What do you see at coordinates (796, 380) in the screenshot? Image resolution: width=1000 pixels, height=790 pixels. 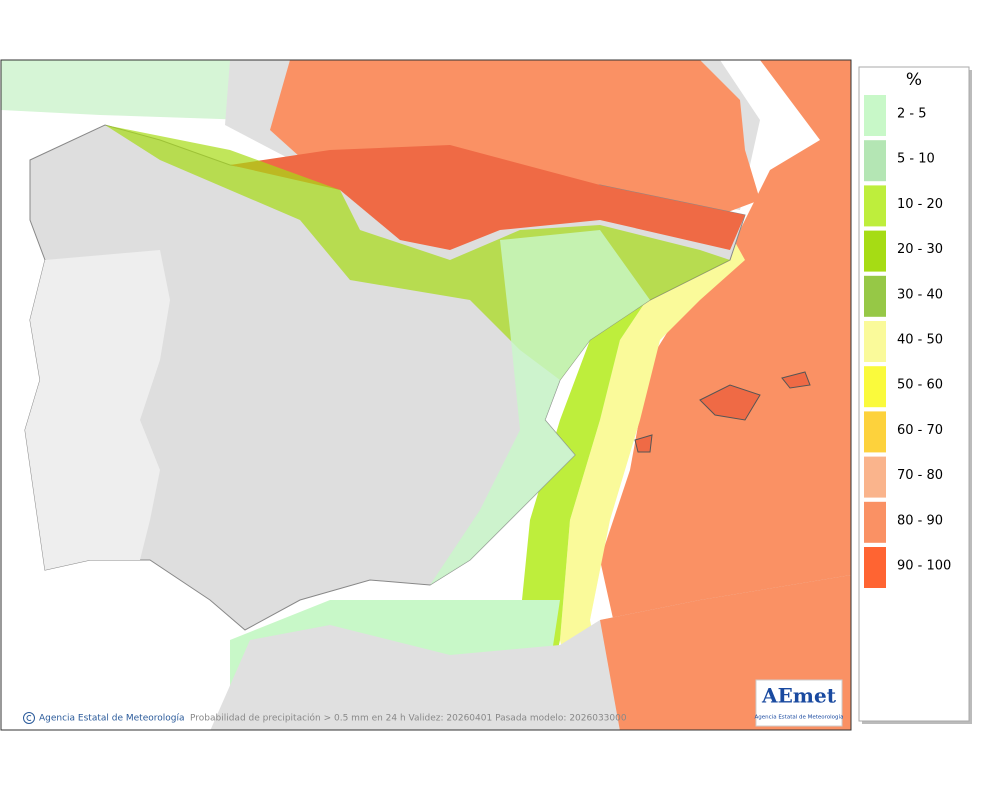 I see `menorca` at bounding box center [796, 380].